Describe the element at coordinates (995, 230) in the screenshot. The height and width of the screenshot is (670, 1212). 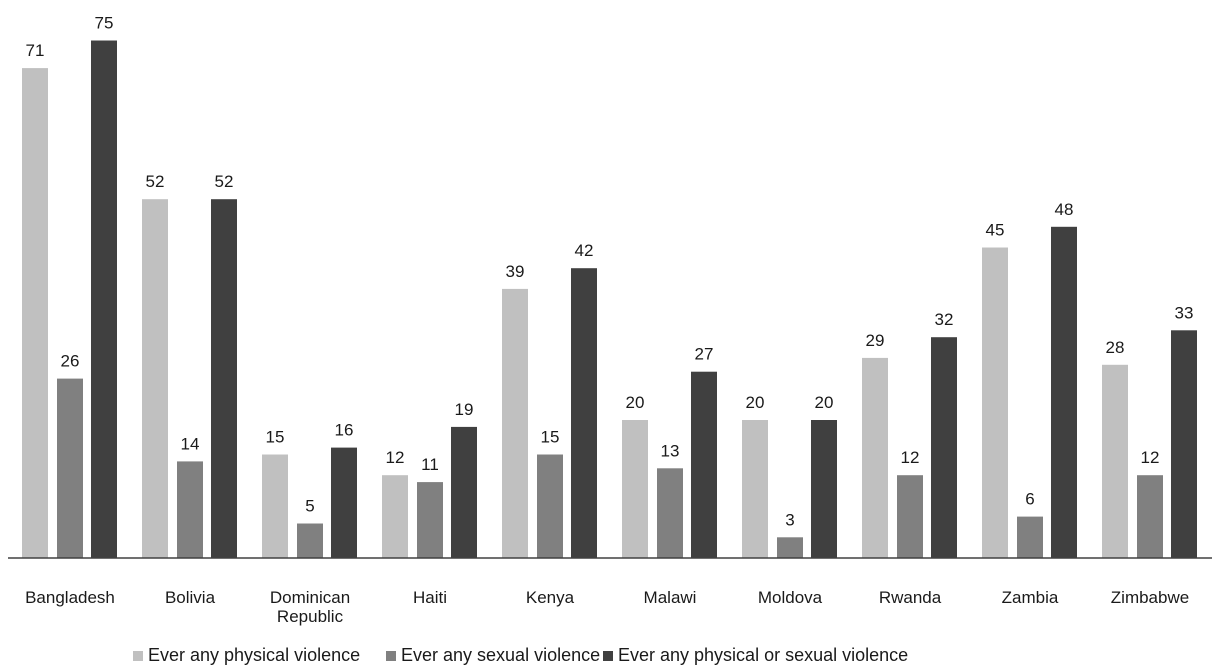
I see `value-label-zambia-series-1: 45` at that location.